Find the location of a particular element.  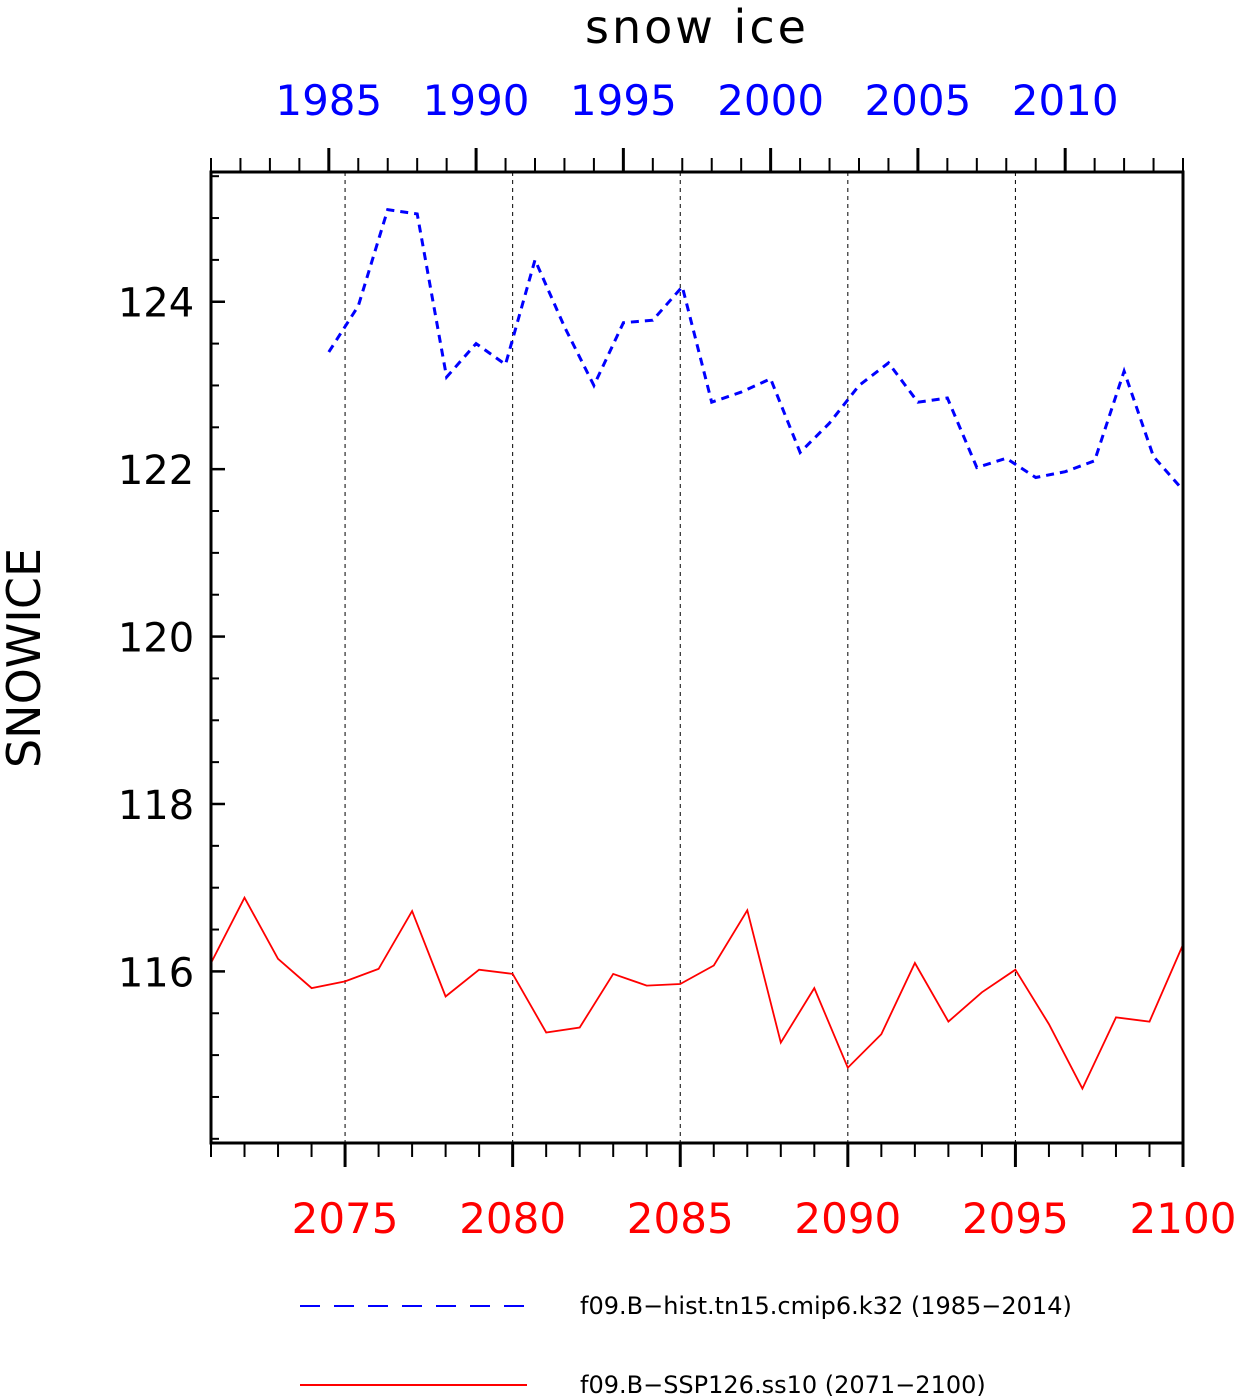

y-tick-label-0: 116 is located at coordinates (156, 973).